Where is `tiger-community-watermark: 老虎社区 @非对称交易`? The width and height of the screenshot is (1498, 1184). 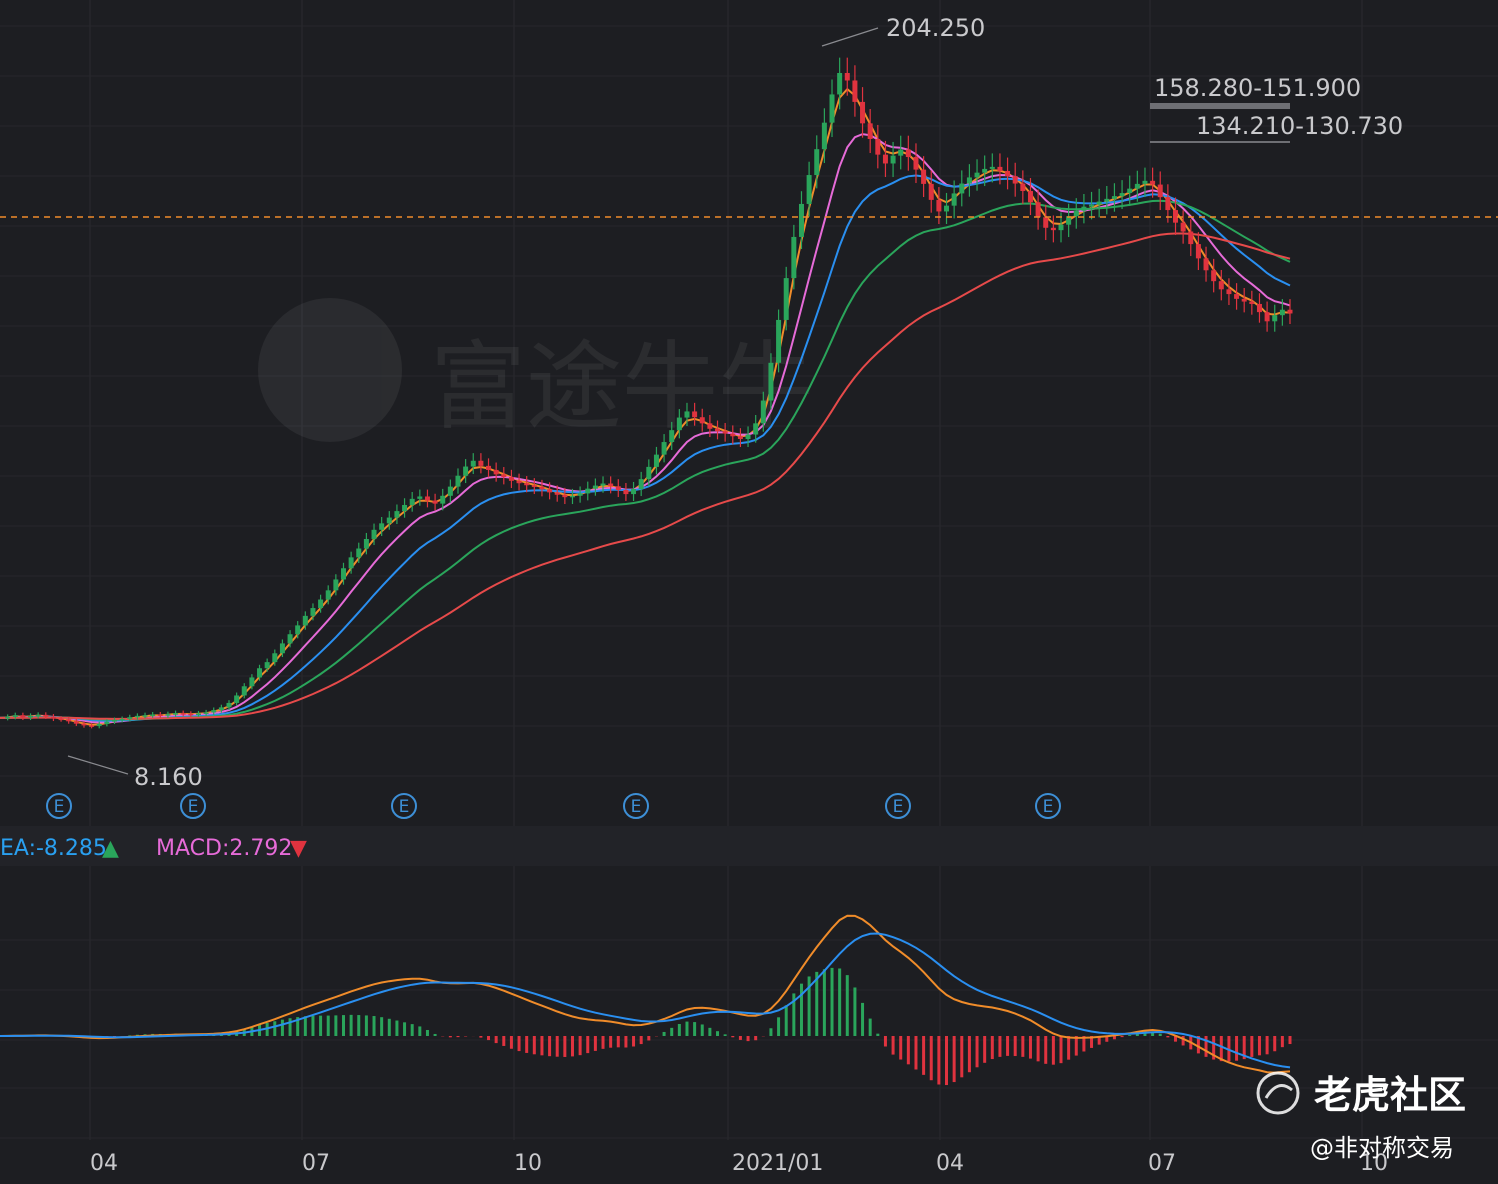 tiger-community-watermark: 老虎社区 @非对称交易 is located at coordinates (1361, 1116).